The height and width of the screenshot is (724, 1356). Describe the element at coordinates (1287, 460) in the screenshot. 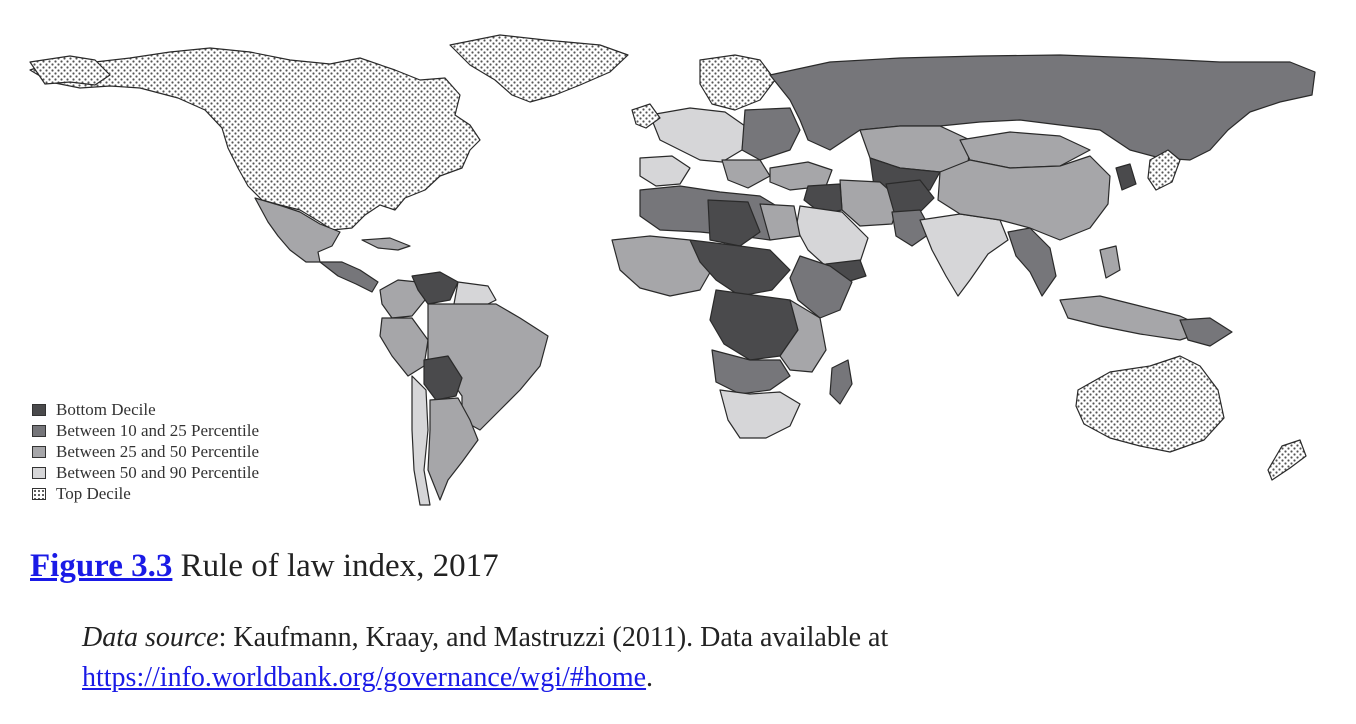

I see `region-new-zealand` at that location.